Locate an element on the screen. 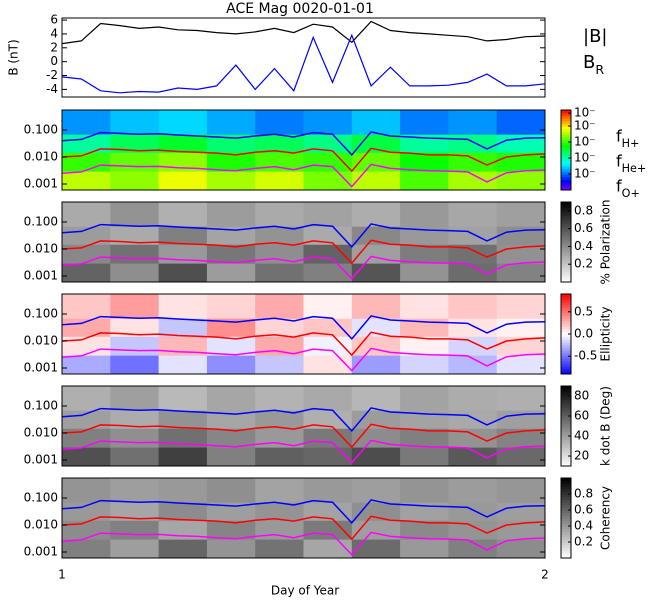 The width and height of the screenshot is (650, 600). colorbar-tick-label: 0.0 is located at coordinates (583, 334).